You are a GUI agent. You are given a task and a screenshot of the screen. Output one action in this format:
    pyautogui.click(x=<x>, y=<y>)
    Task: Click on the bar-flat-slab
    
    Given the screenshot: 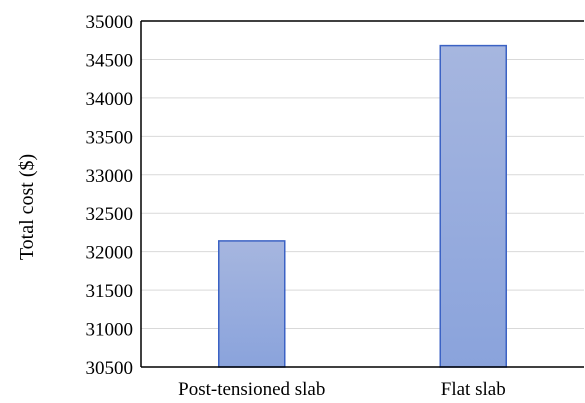 What is the action you would take?
    pyautogui.click(x=473, y=206)
    